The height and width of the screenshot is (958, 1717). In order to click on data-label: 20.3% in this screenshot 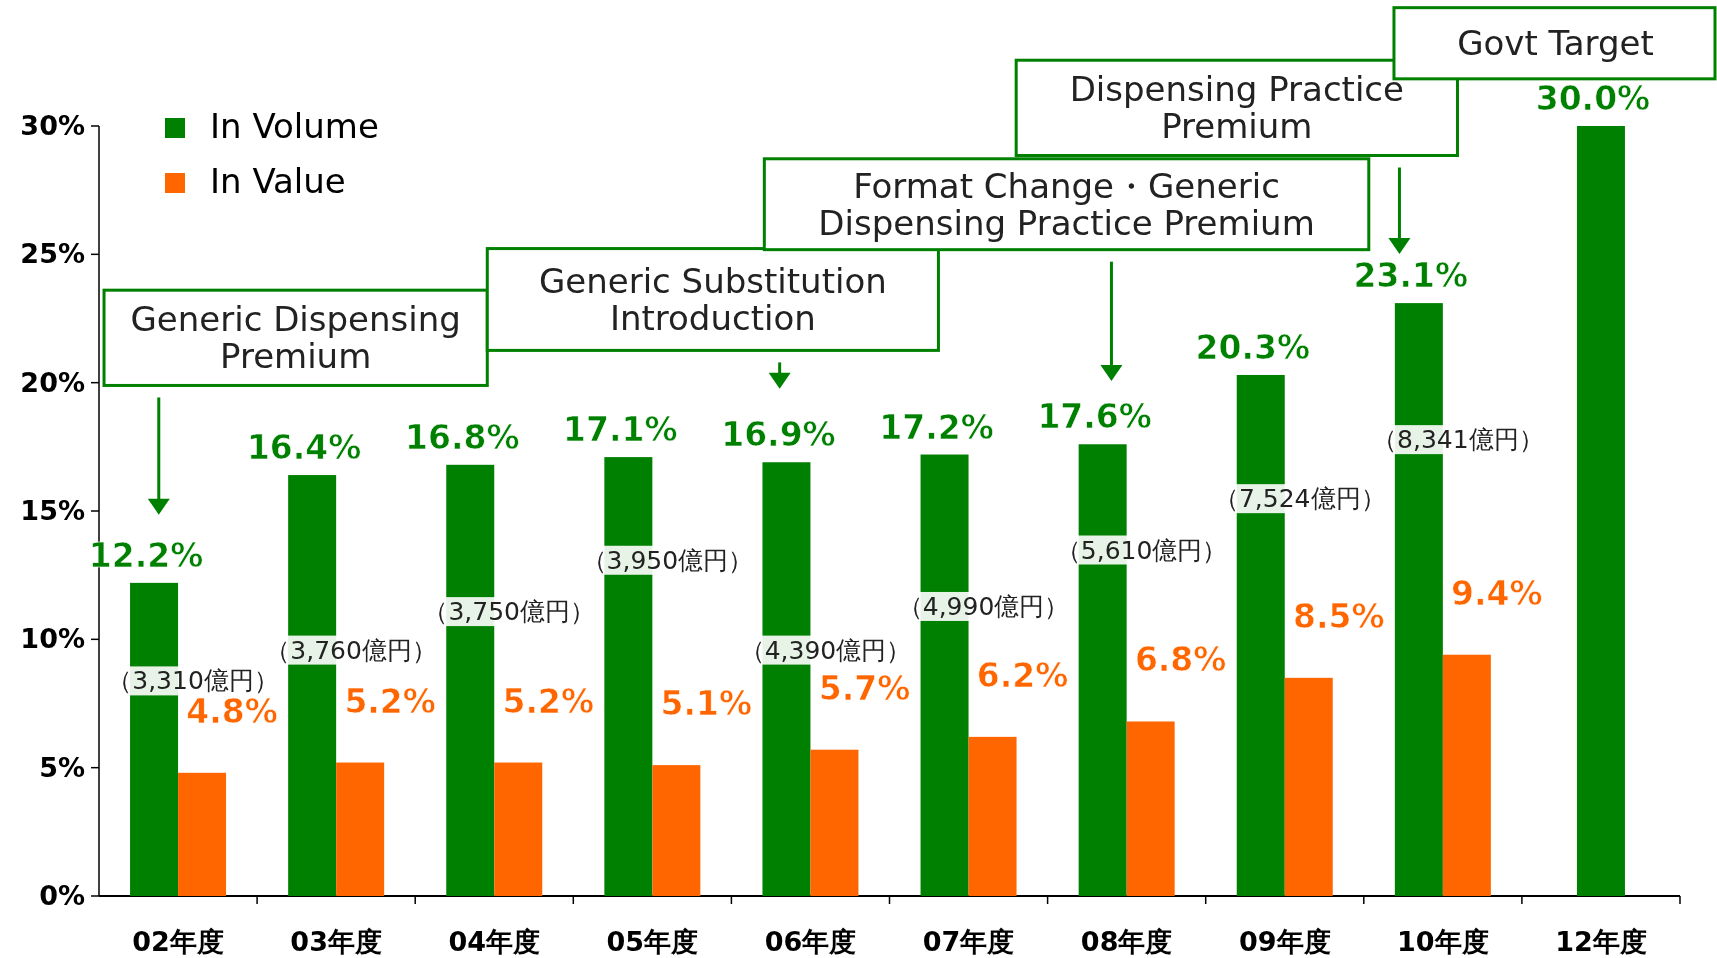, I will do `click(1252, 347)`.